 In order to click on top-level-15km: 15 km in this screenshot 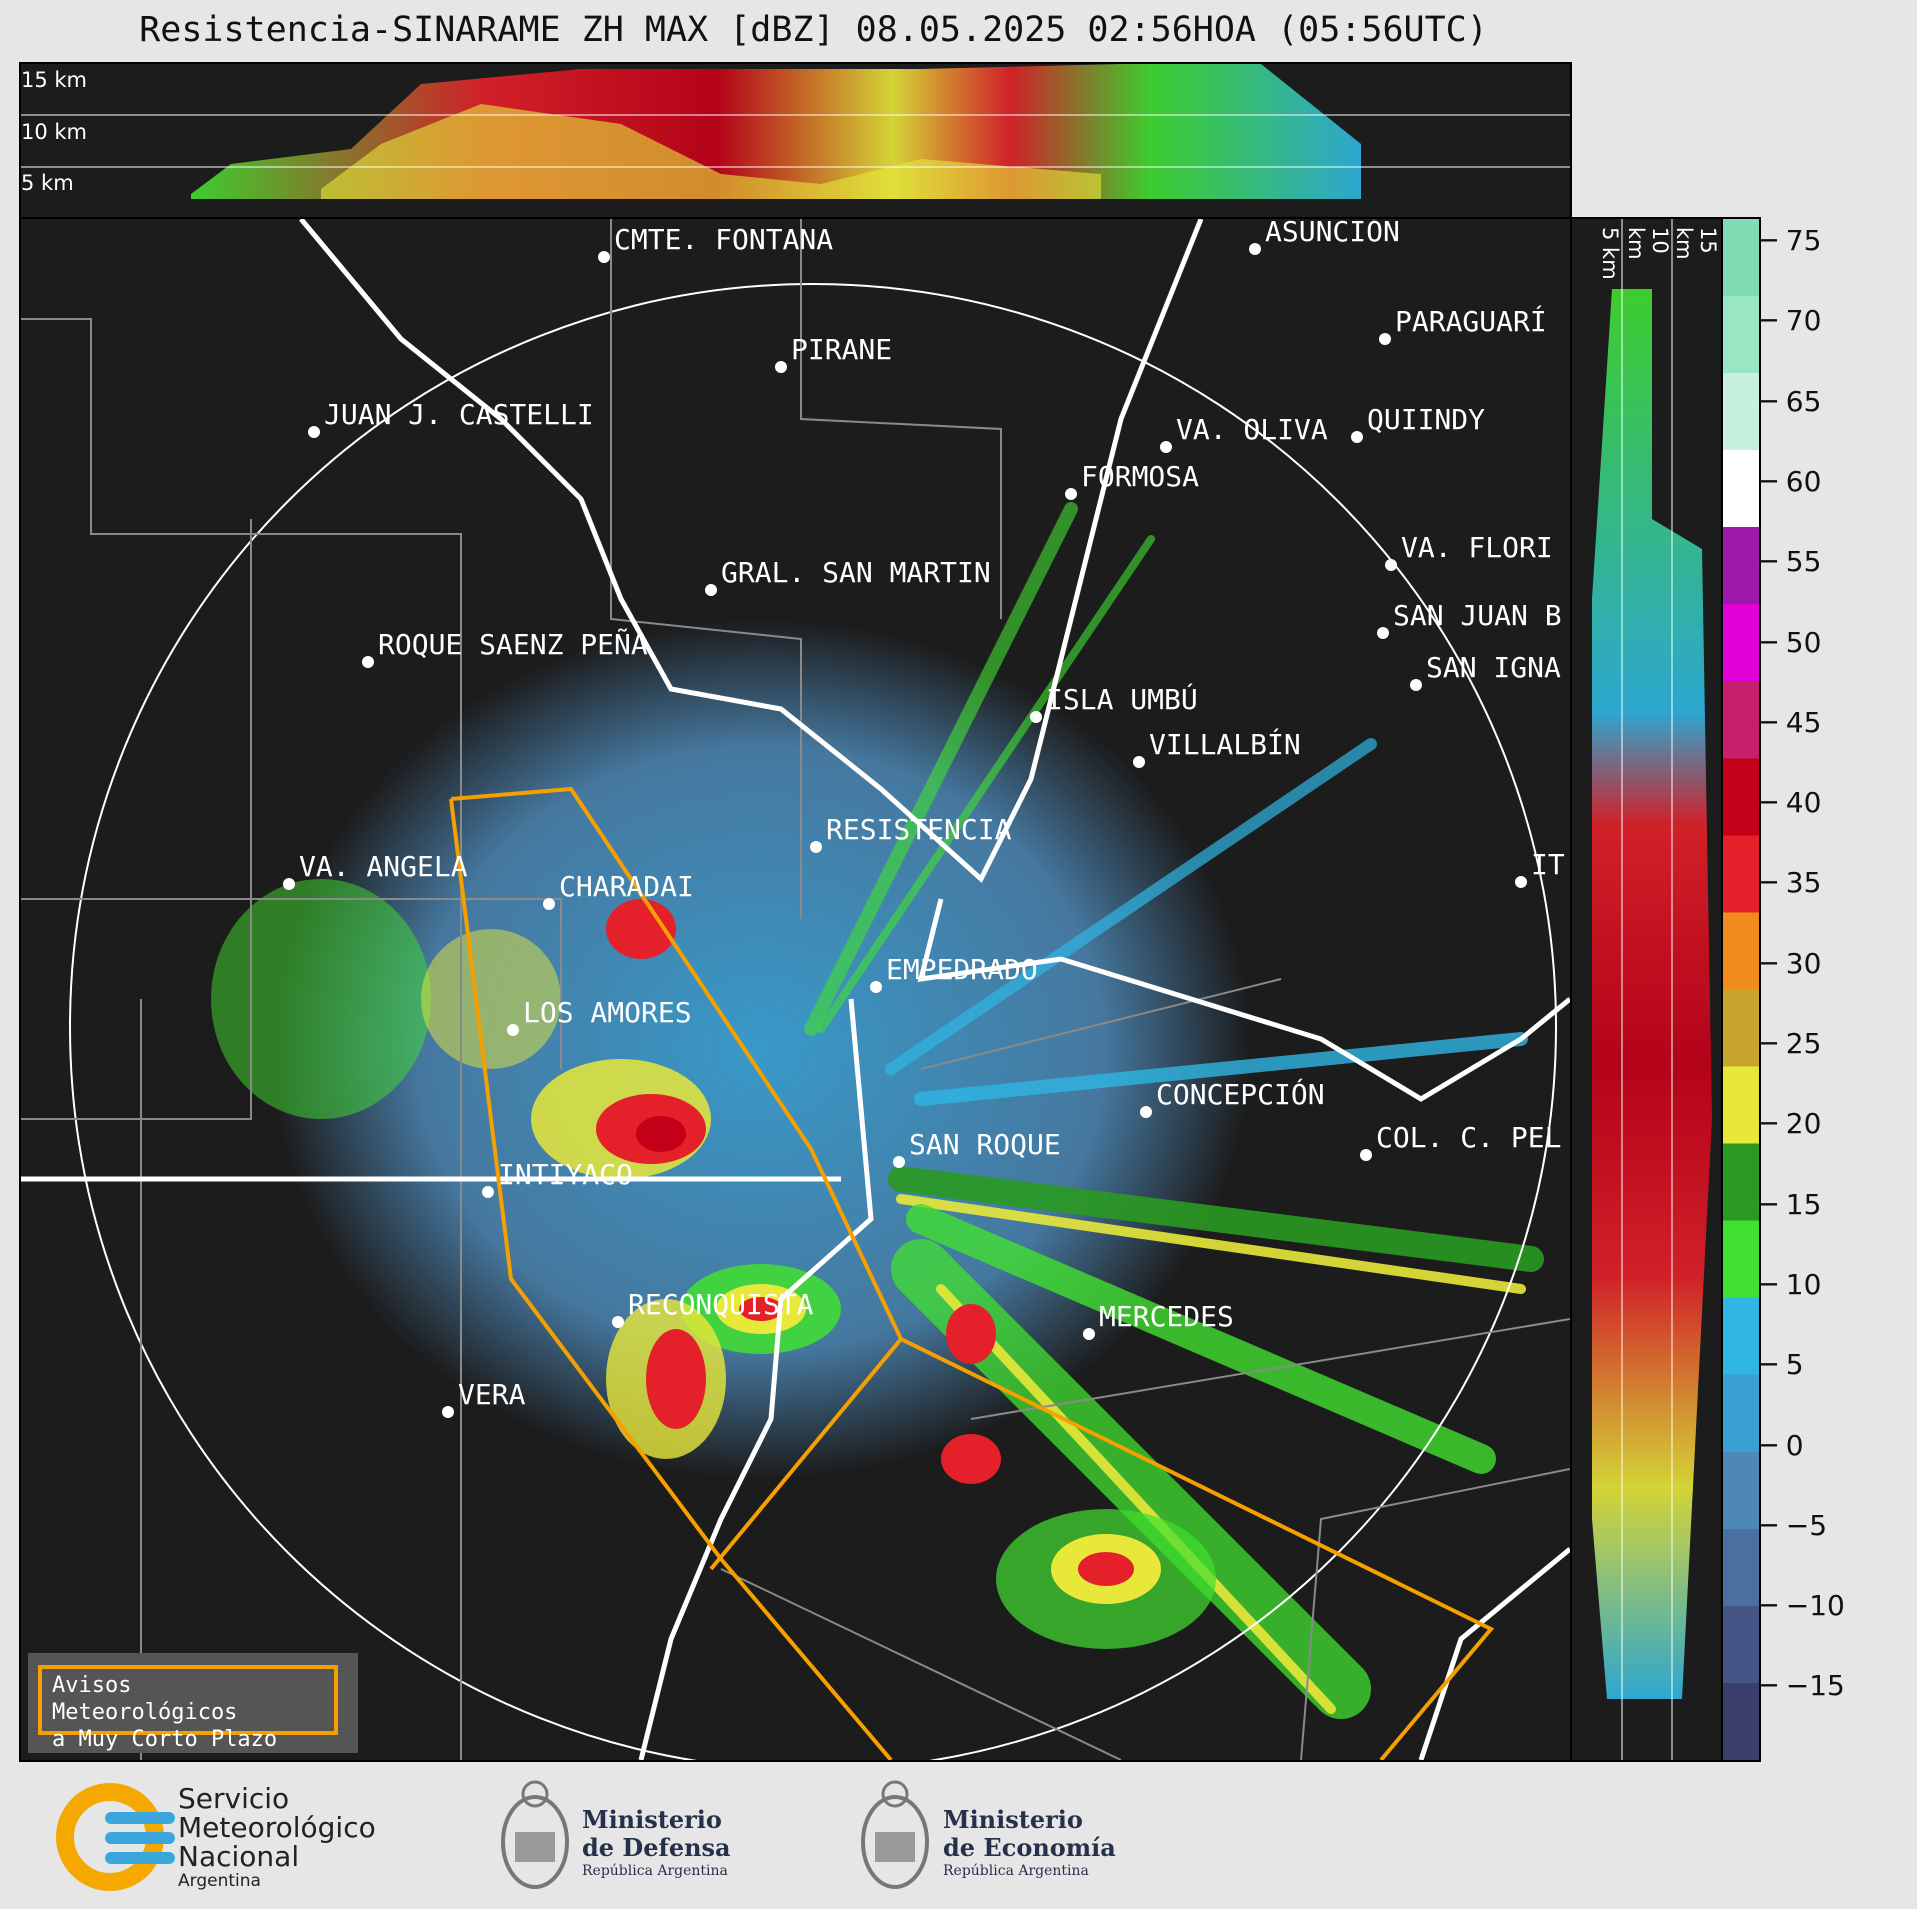, I will do `click(54, 80)`.